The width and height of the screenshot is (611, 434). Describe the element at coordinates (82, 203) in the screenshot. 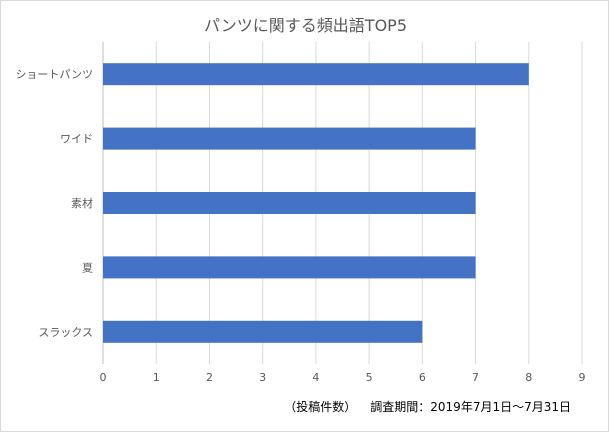

I see `category-label: 素材` at that location.